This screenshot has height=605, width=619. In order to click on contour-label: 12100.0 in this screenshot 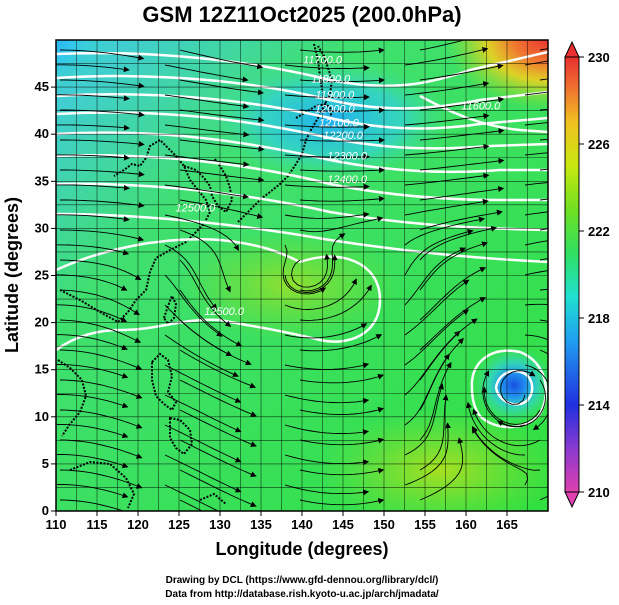, I will do `click(339, 124)`.